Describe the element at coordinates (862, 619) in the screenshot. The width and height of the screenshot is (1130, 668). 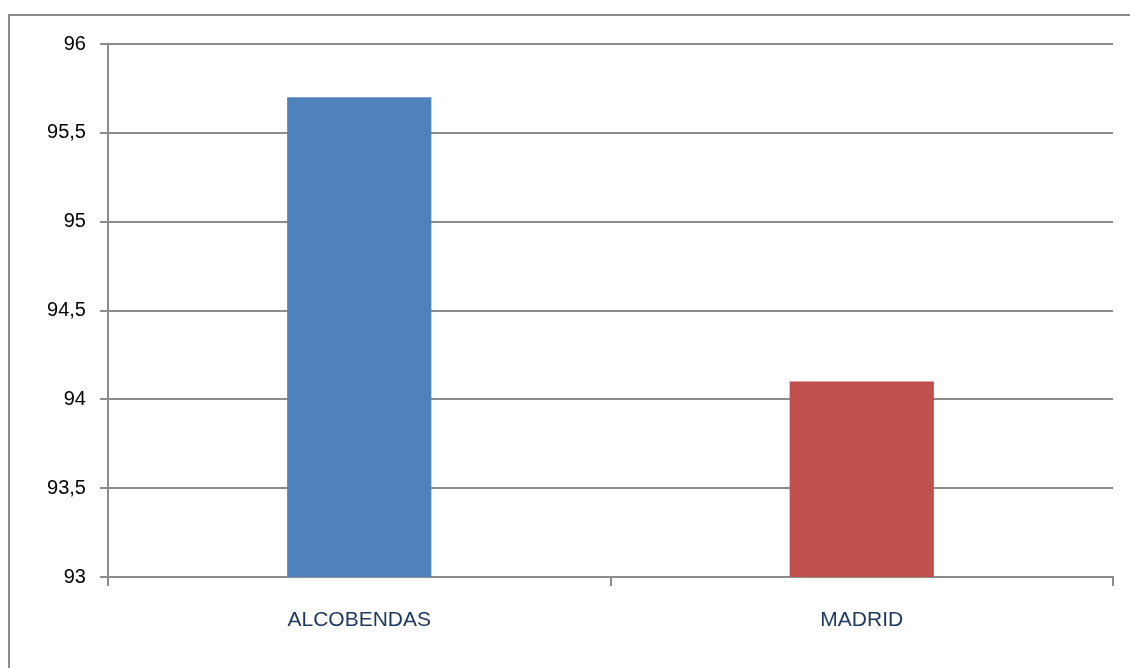
I see `x-tick-label: MADRID` at that location.